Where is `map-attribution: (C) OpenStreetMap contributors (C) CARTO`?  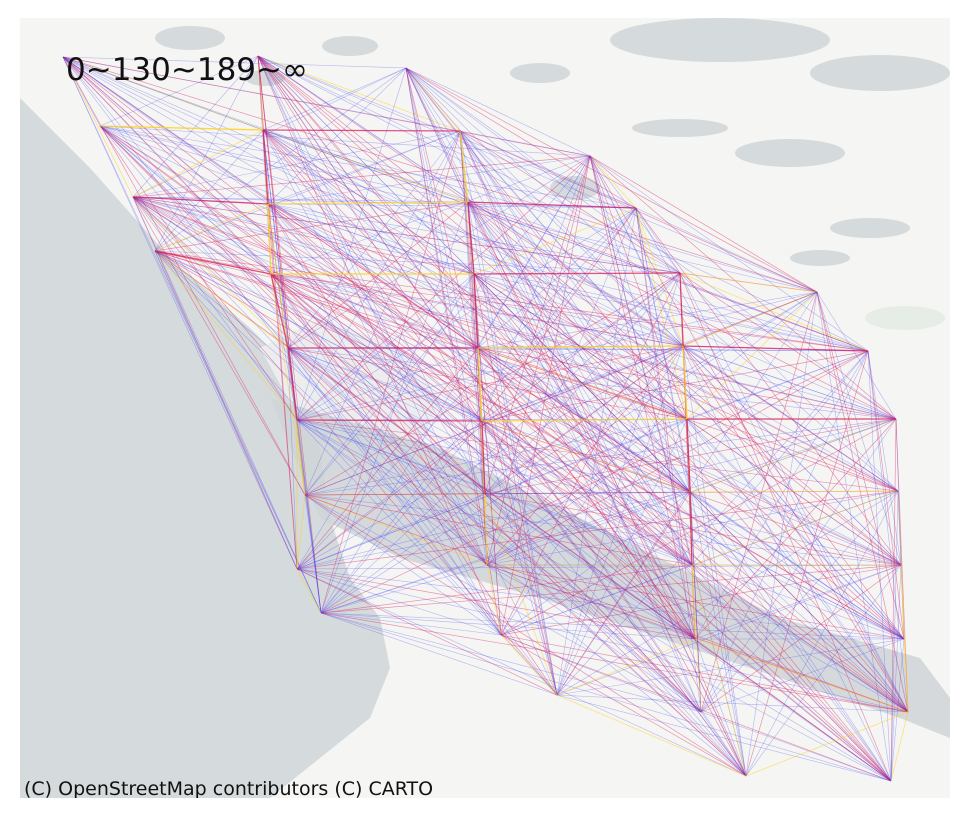
map-attribution: (C) OpenStreetMap contributors (C) CARTO is located at coordinates (229, 788).